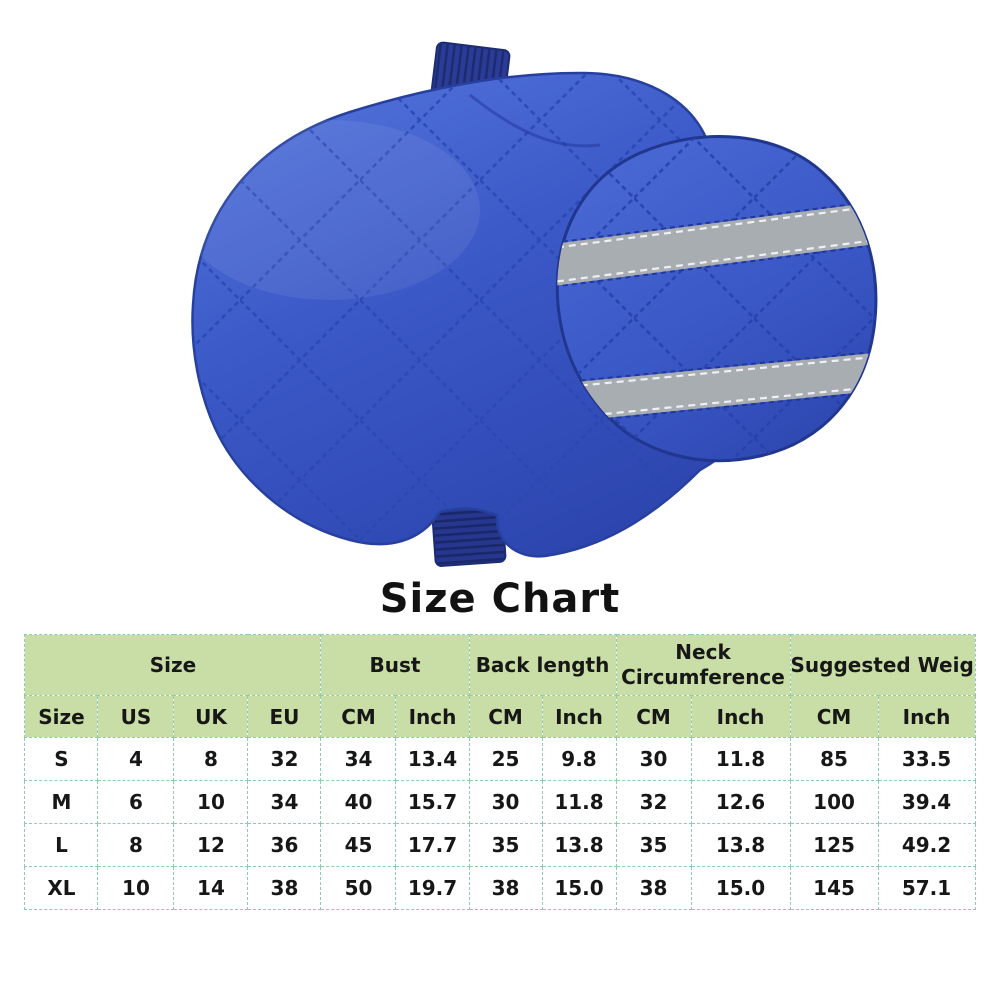 Image resolution: width=1000 pixels, height=1000 pixels. Describe the element at coordinates (432, 759) in the screenshot. I see `cell: 13.4` at that location.